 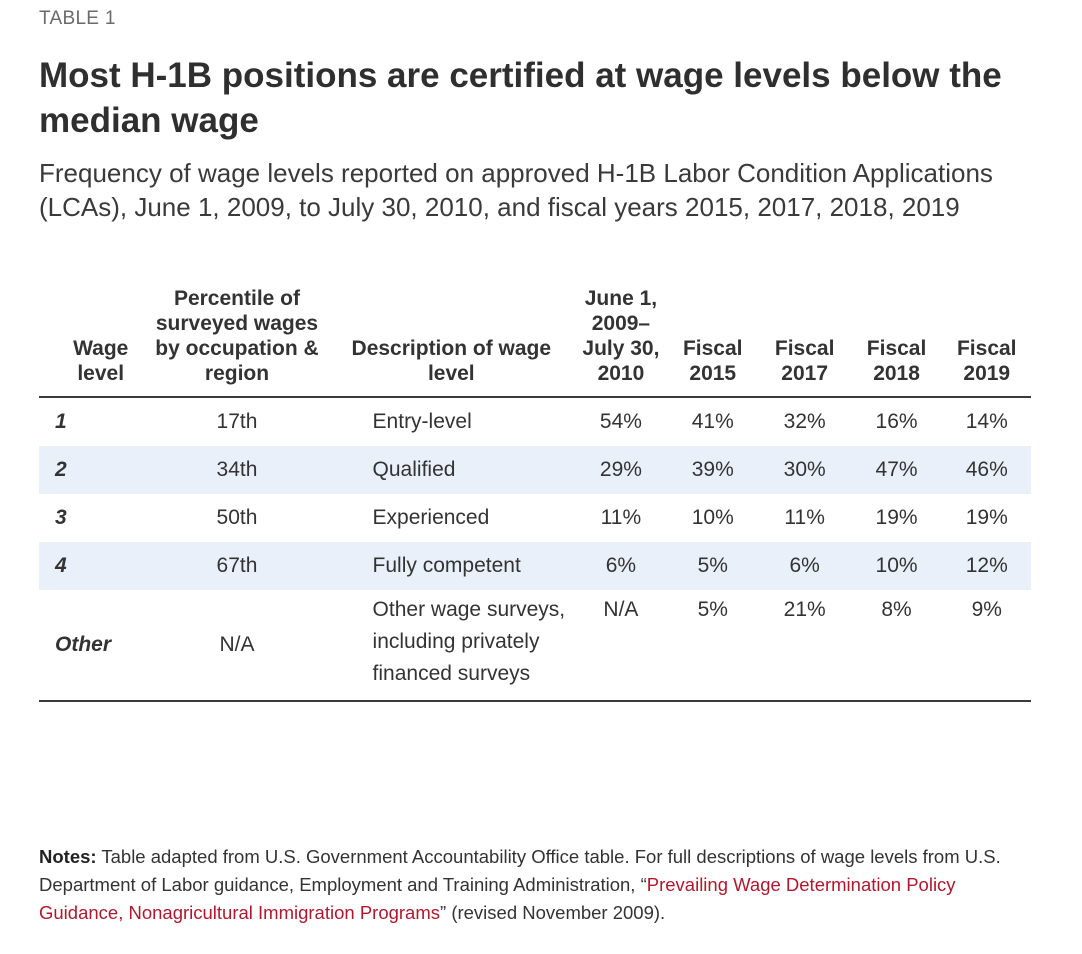 What do you see at coordinates (61, 421) in the screenshot?
I see `cell-level: 1` at bounding box center [61, 421].